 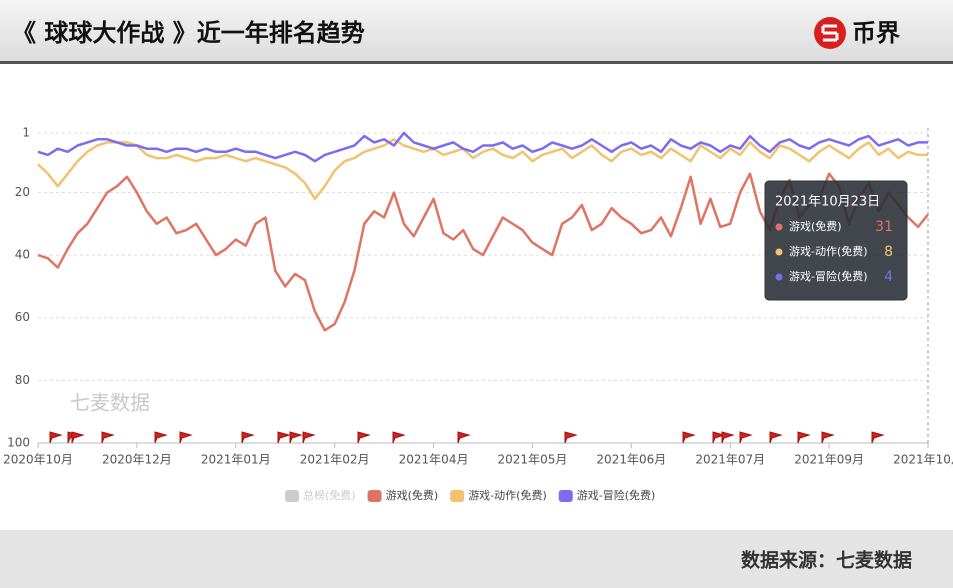 I want to click on x-tick-label: 2021年02月, so click(x=335, y=460).